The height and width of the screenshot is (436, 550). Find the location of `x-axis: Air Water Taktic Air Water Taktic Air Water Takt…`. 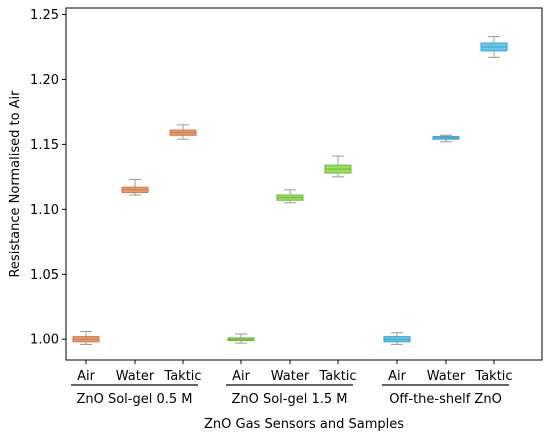

x-axis: Air Water Taktic Air Water Taktic Air Water Takt… is located at coordinates (295, 372).